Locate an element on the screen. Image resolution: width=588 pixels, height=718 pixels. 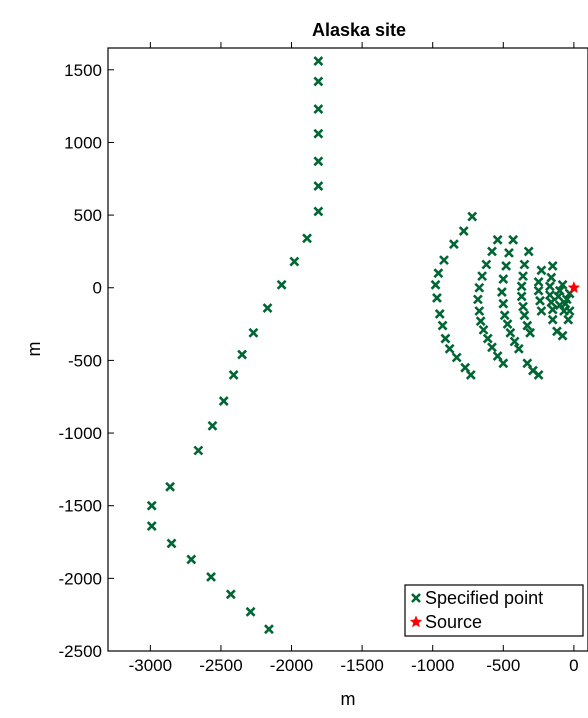
x-tick-label: -2500 is located at coordinates (220, 665).